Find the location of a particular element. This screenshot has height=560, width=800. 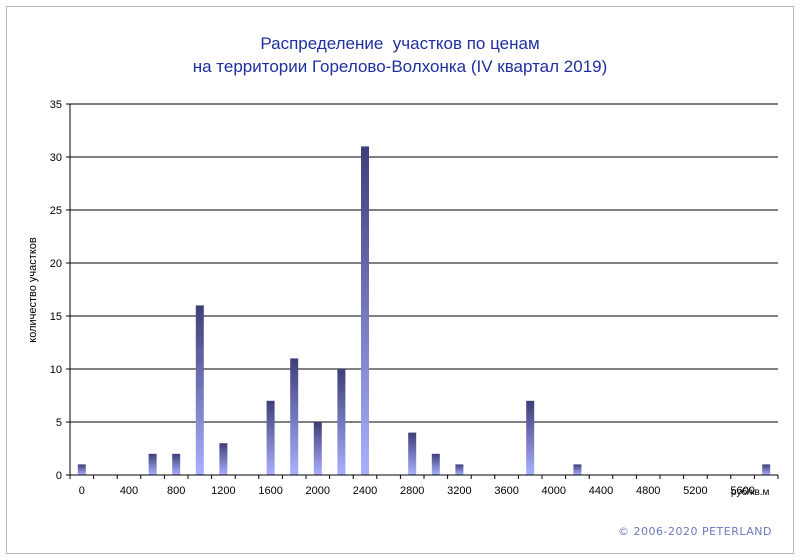

x-tick-label: 0 is located at coordinates (82, 491).